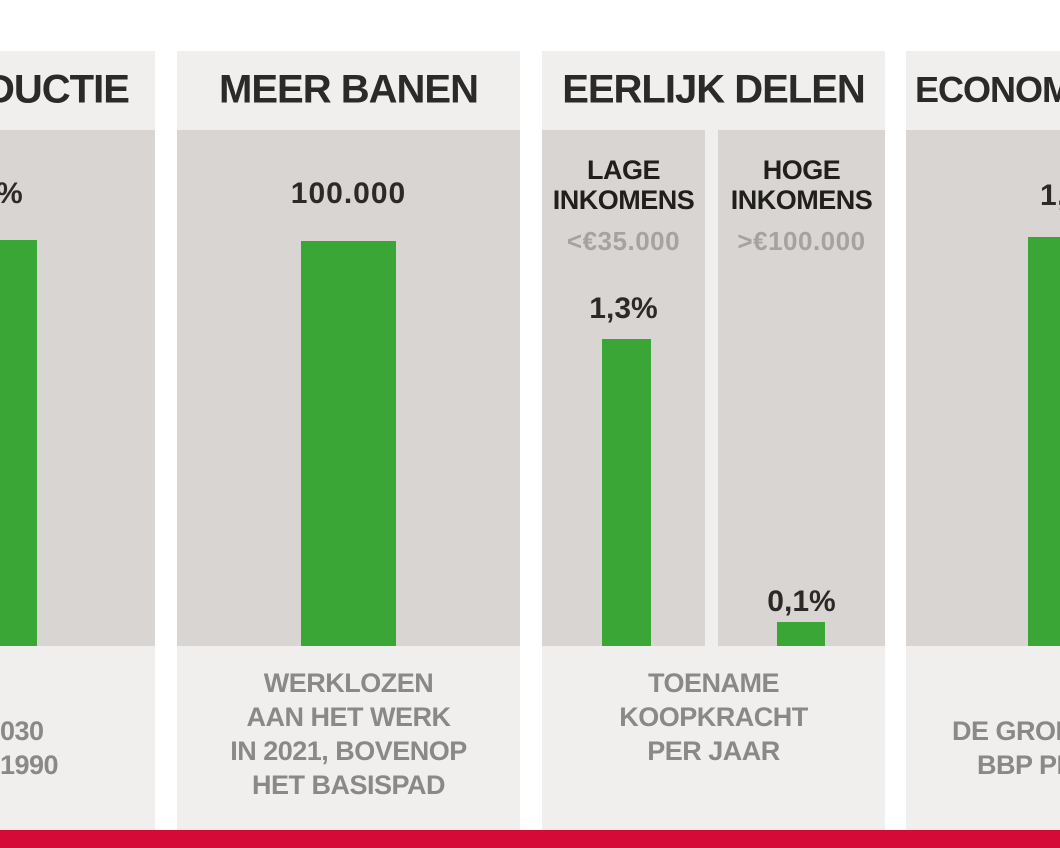 The width and height of the screenshot is (1060, 848). What do you see at coordinates (713, 683) in the screenshot?
I see `caption-line: TOENAME` at bounding box center [713, 683].